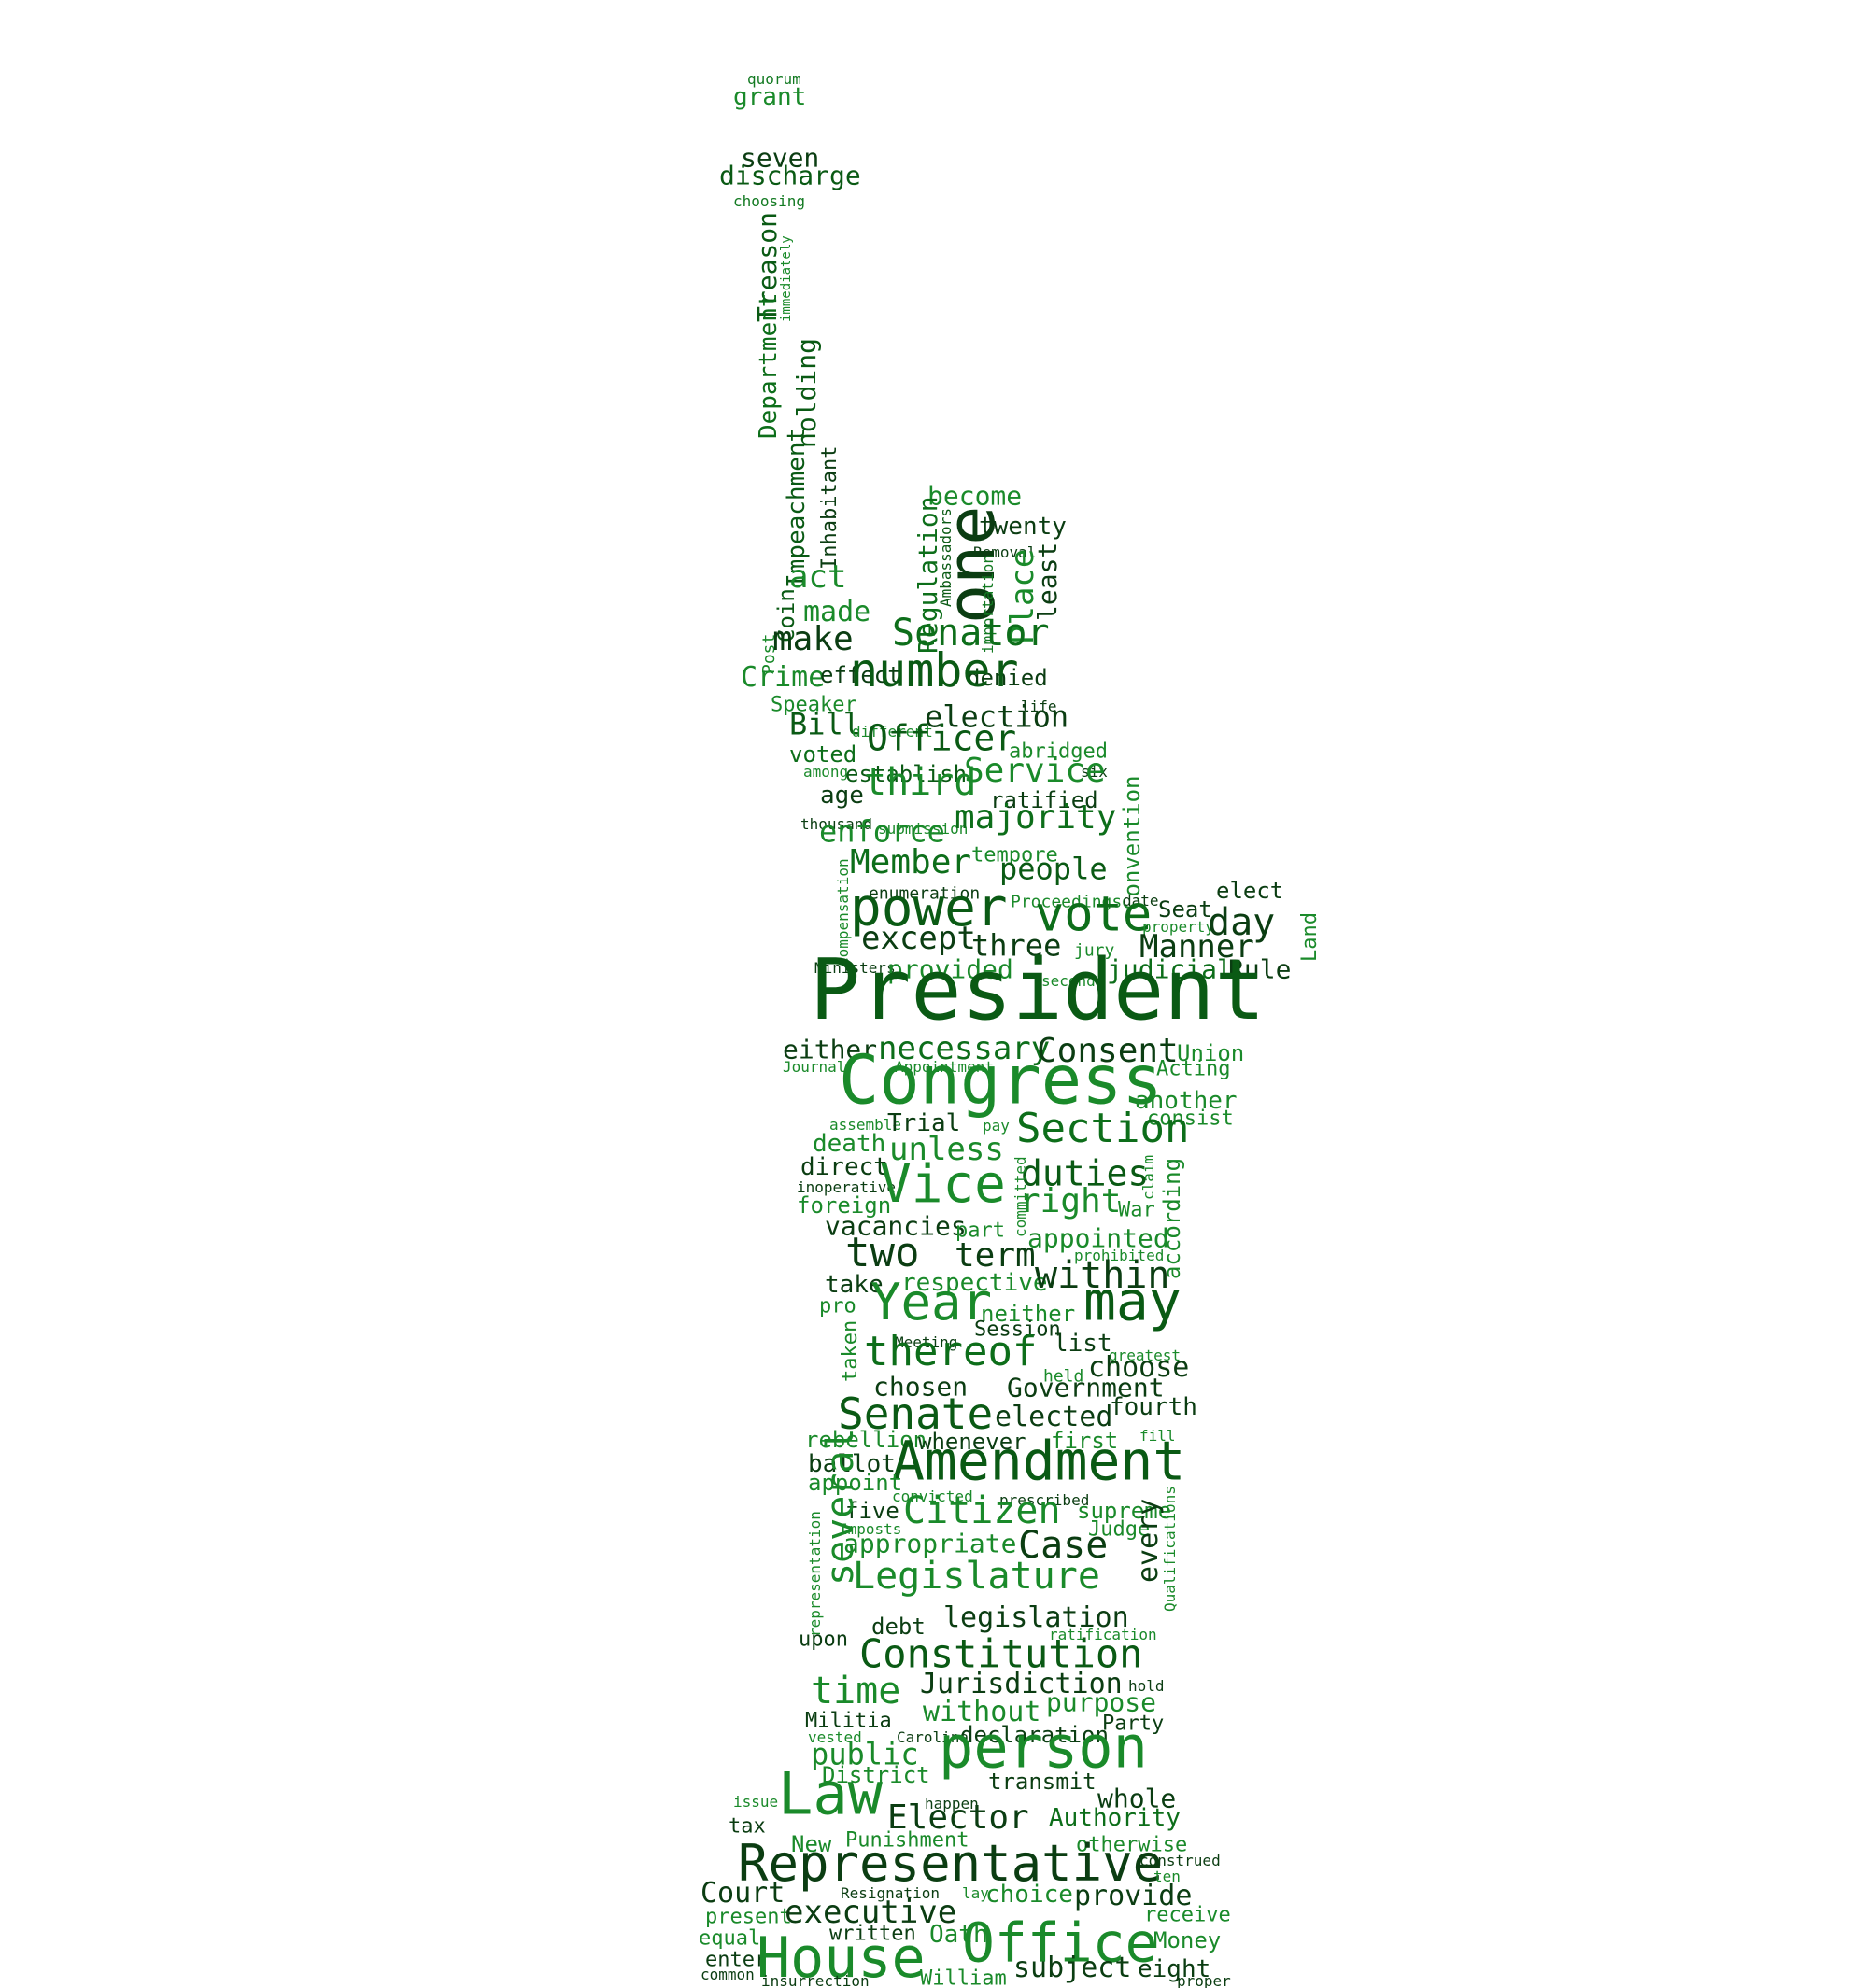 This screenshot has width=1868, height=1988. Describe the element at coordinates (1103, 1128) in the screenshot. I see `word-section: Section` at that location.